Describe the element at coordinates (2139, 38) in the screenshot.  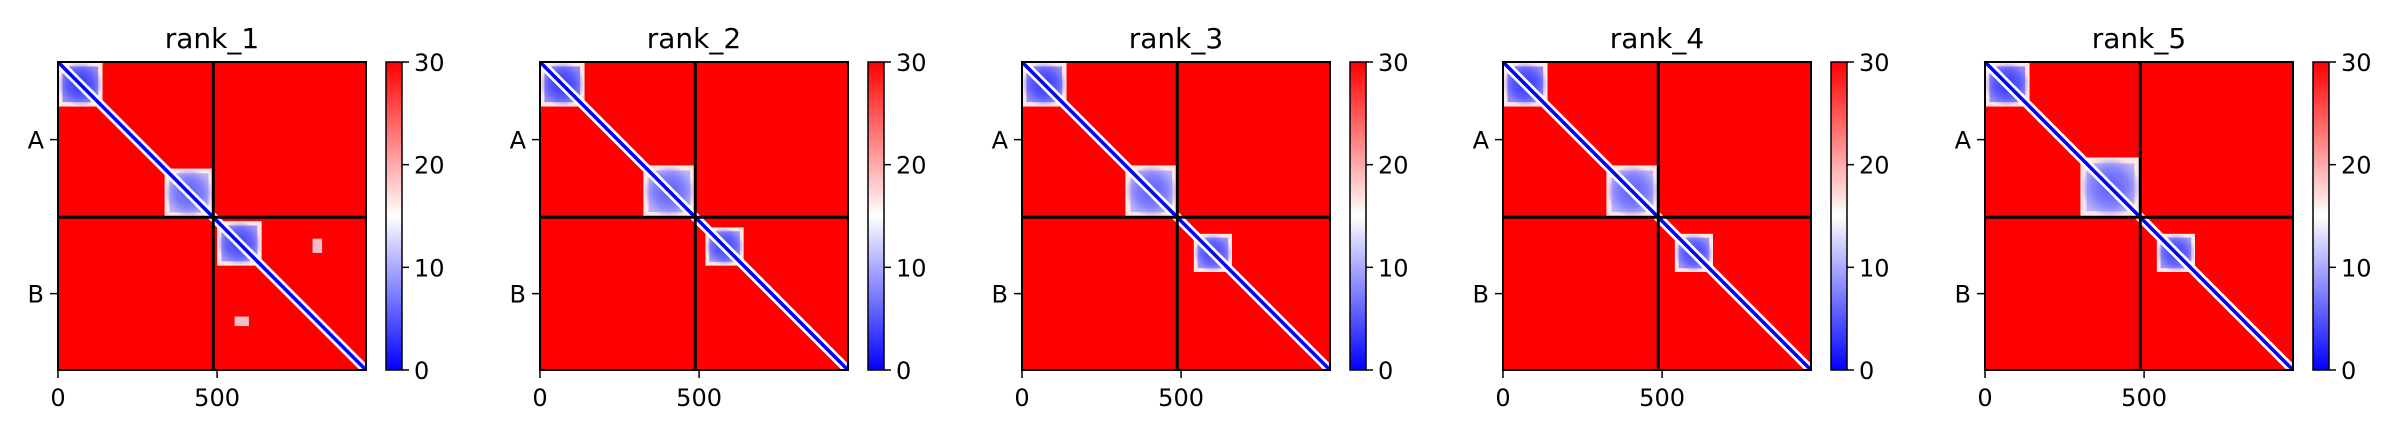
I see `panel-title: rank_5` at that location.